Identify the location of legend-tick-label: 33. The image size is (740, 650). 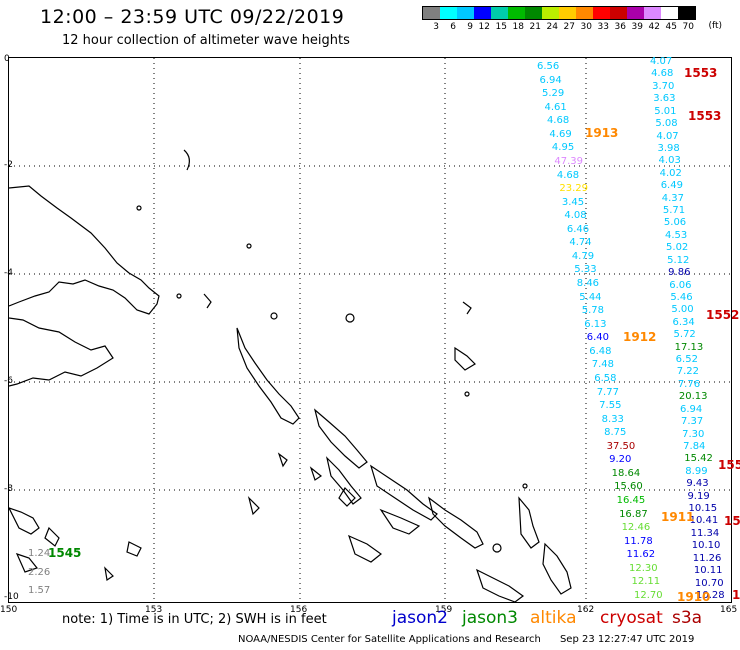
(603, 27).